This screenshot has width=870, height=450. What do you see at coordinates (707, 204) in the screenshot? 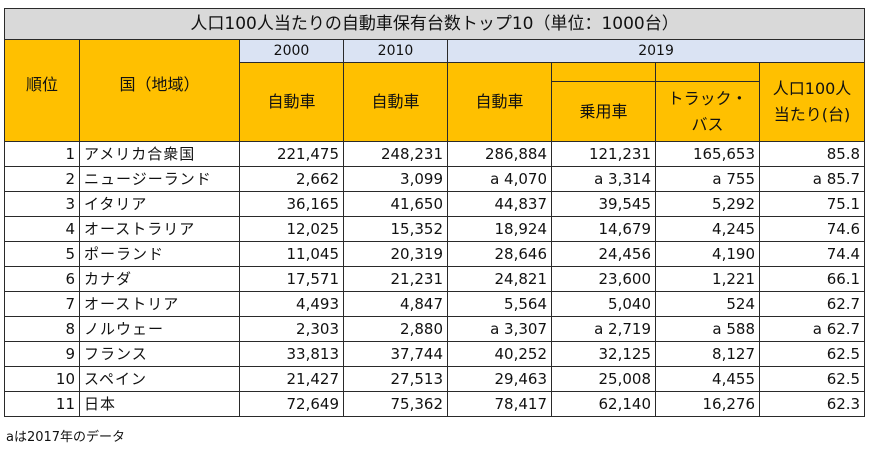
I see `cell-truck: 5,292` at bounding box center [707, 204].